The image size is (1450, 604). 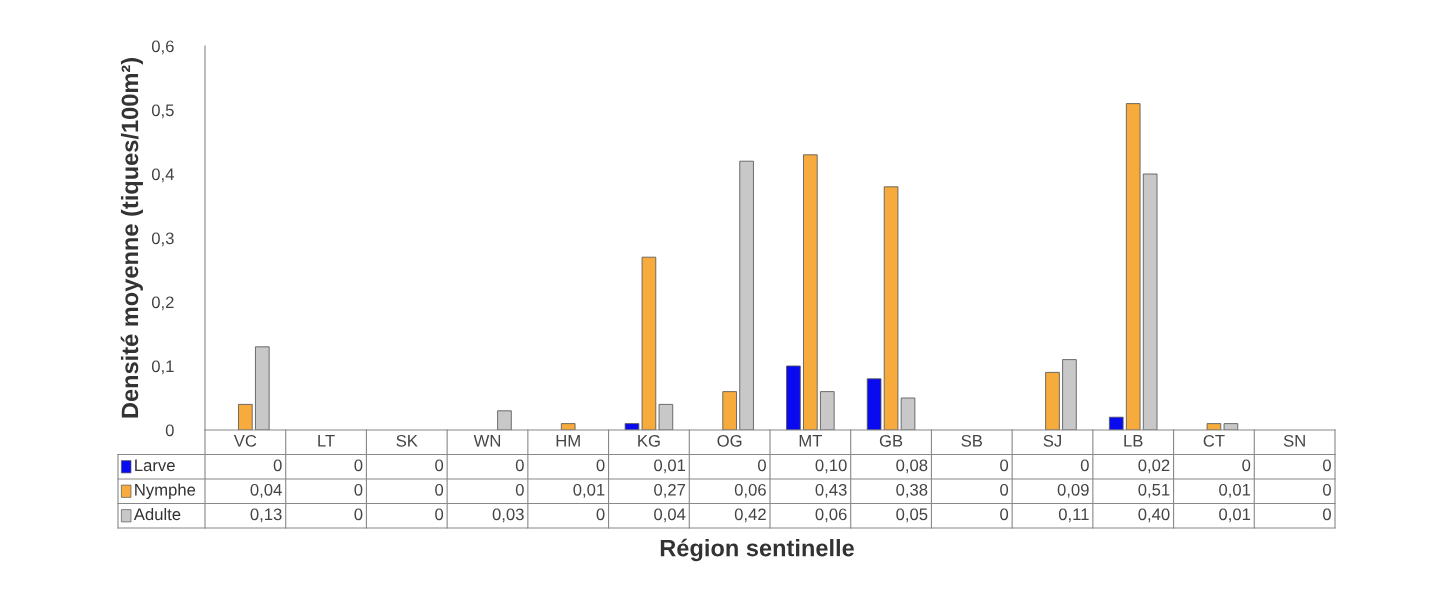 What do you see at coordinates (831, 490) in the screenshot?
I see `data-label: 0,43` at bounding box center [831, 490].